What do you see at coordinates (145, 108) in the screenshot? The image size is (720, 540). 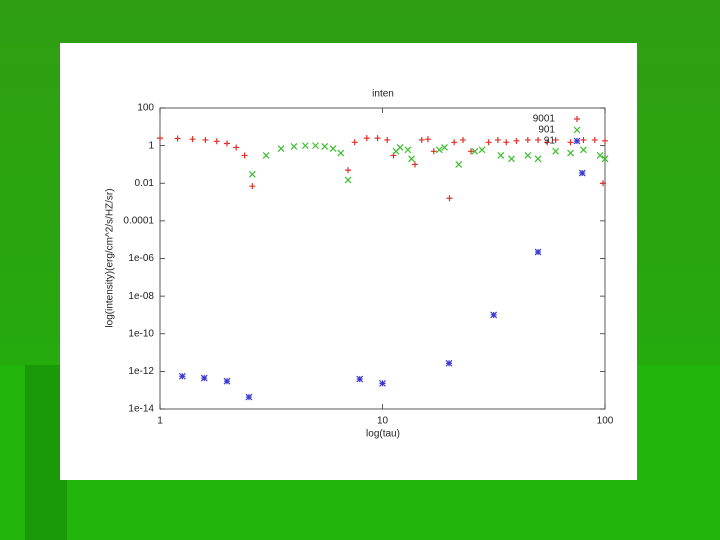 I see `y-tick-label: 100` at bounding box center [145, 108].